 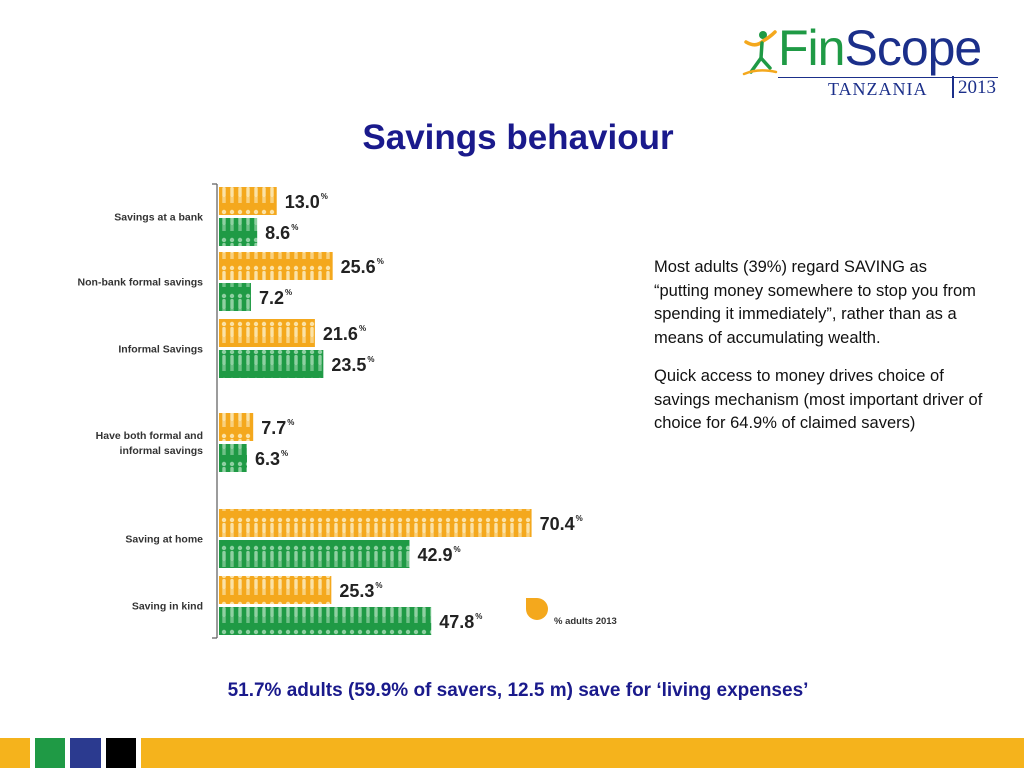 I want to click on bottom-black-square, so click(x=121, y=753).